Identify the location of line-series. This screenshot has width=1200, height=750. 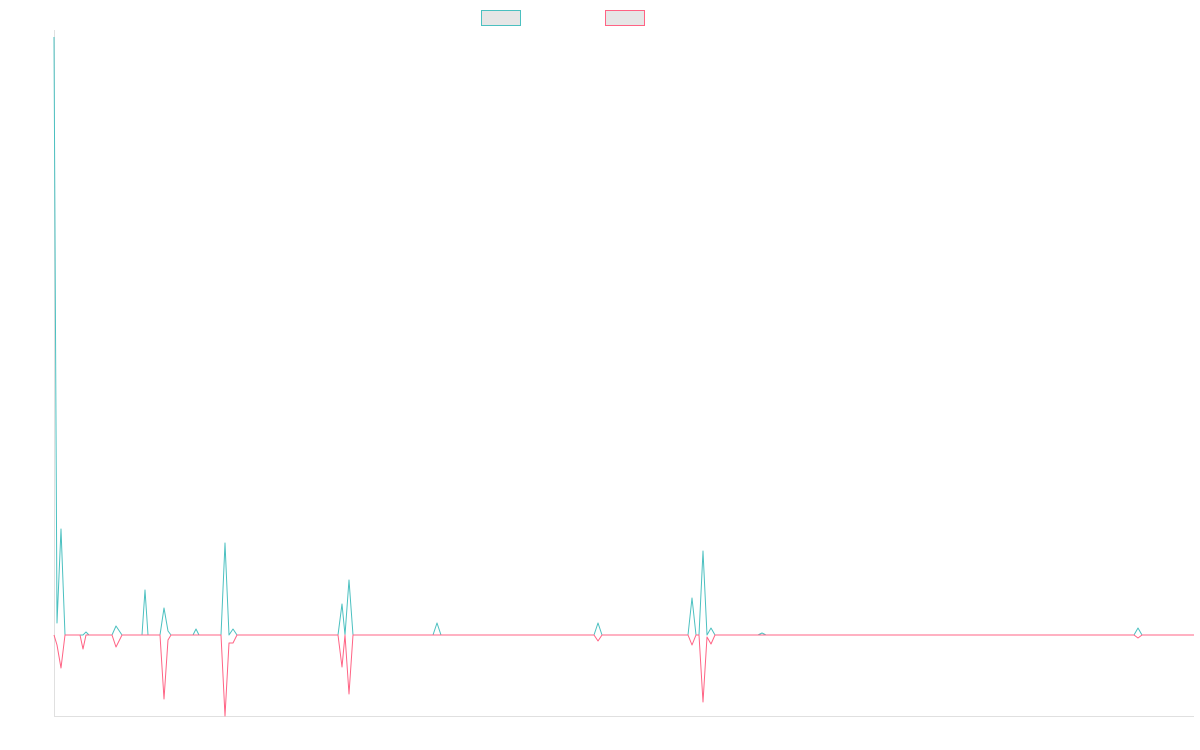
(623, 675).